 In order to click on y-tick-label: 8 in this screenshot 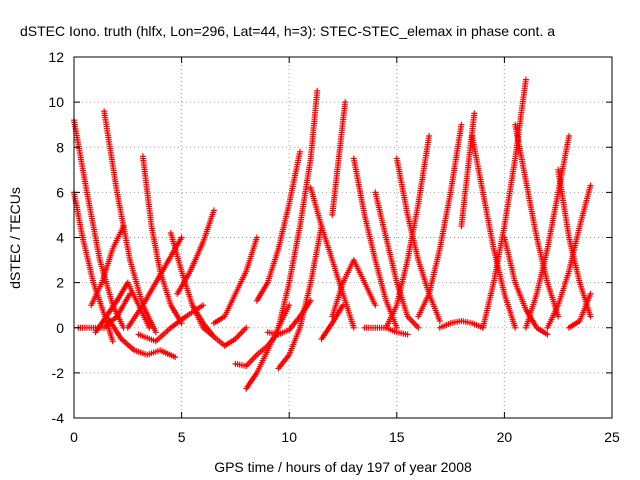, I will do `click(60, 147)`.